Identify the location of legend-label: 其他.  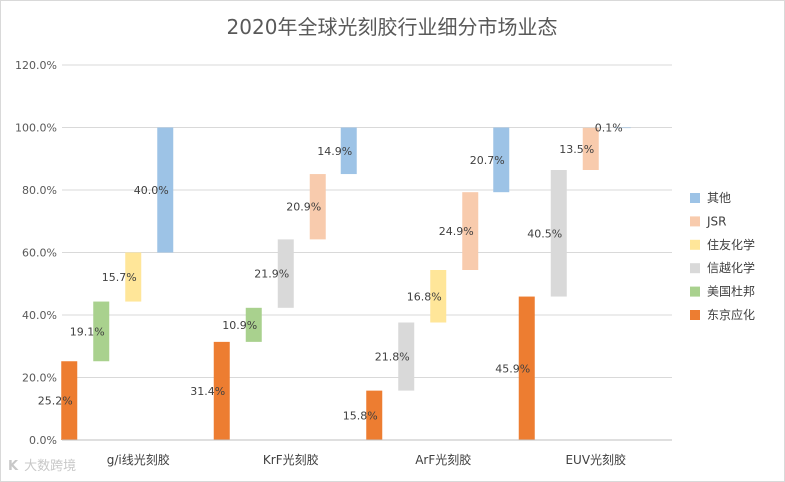
(719, 198).